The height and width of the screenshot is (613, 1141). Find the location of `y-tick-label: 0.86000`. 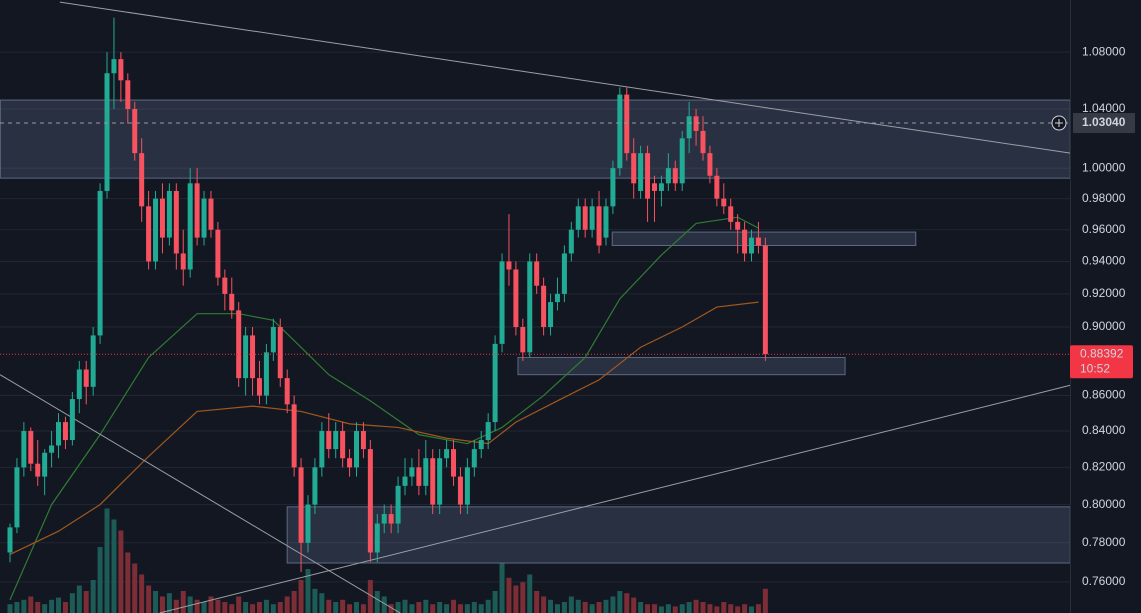

y-tick-label: 0.86000 is located at coordinates (1104, 395).